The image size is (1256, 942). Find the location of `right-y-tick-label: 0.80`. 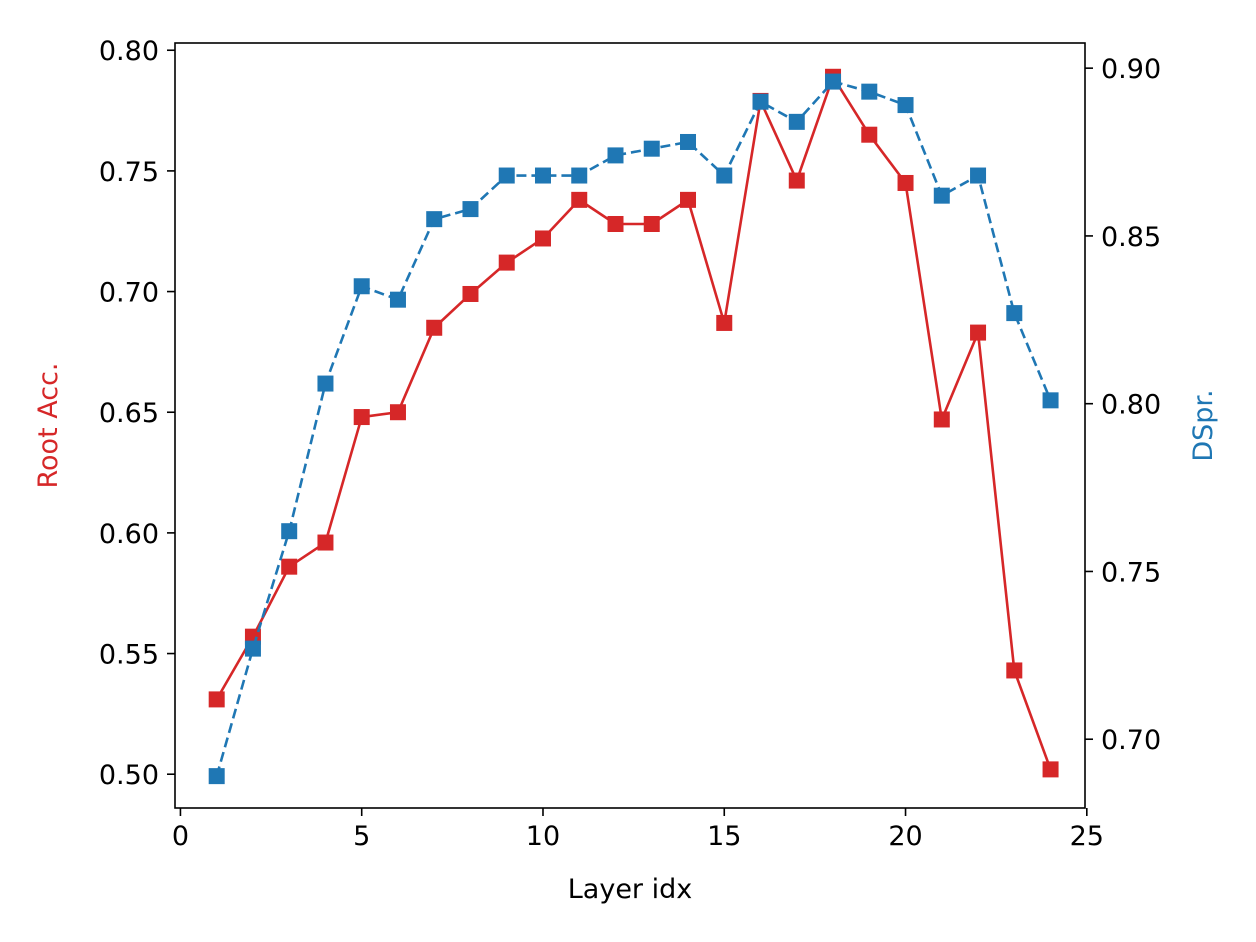

right-y-tick-label: 0.80 is located at coordinates (1131, 405).